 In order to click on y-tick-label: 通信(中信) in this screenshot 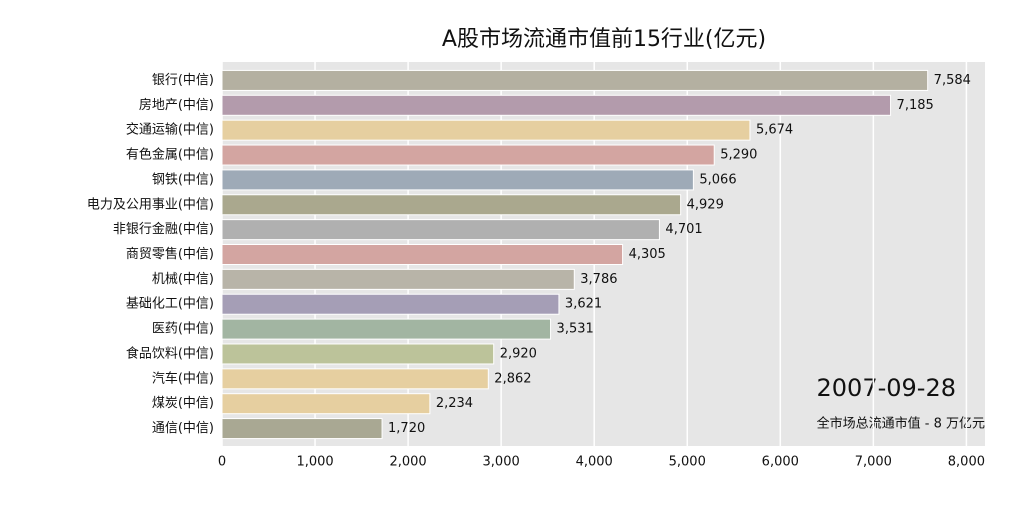, I will do `click(183, 428)`.